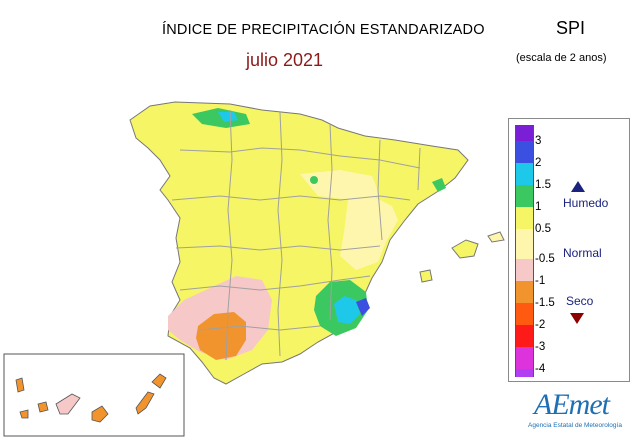  I want to click on legend-tick: 1, so click(538, 207).